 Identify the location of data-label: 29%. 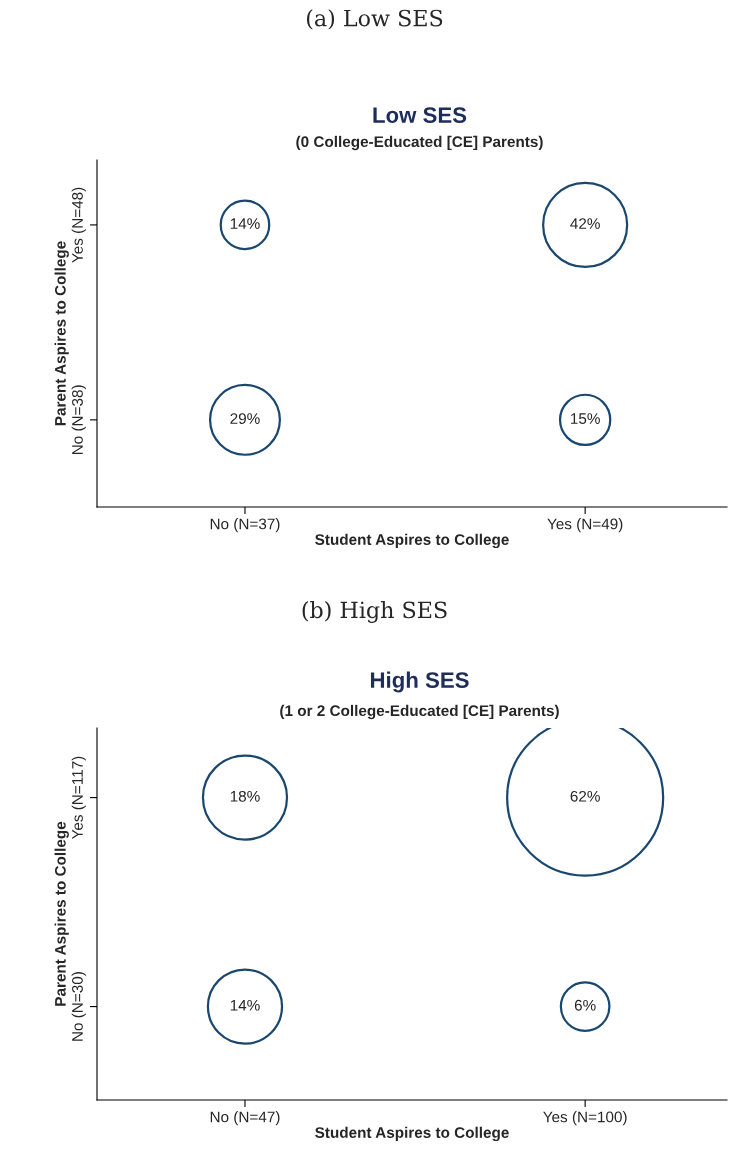
(245, 418).